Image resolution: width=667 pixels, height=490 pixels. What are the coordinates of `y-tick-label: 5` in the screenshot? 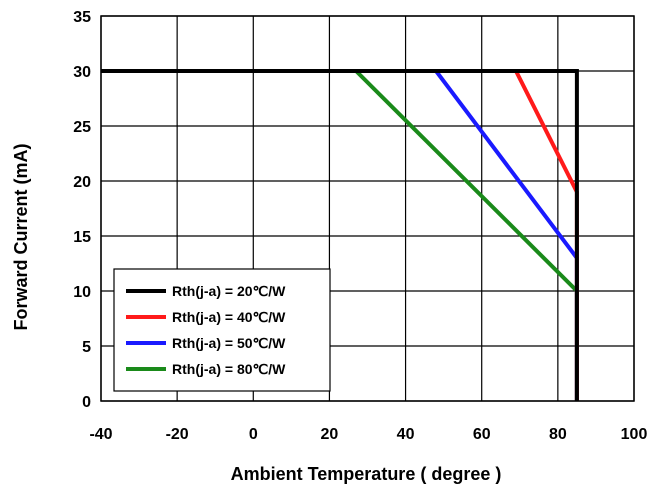 It's located at (86, 347).